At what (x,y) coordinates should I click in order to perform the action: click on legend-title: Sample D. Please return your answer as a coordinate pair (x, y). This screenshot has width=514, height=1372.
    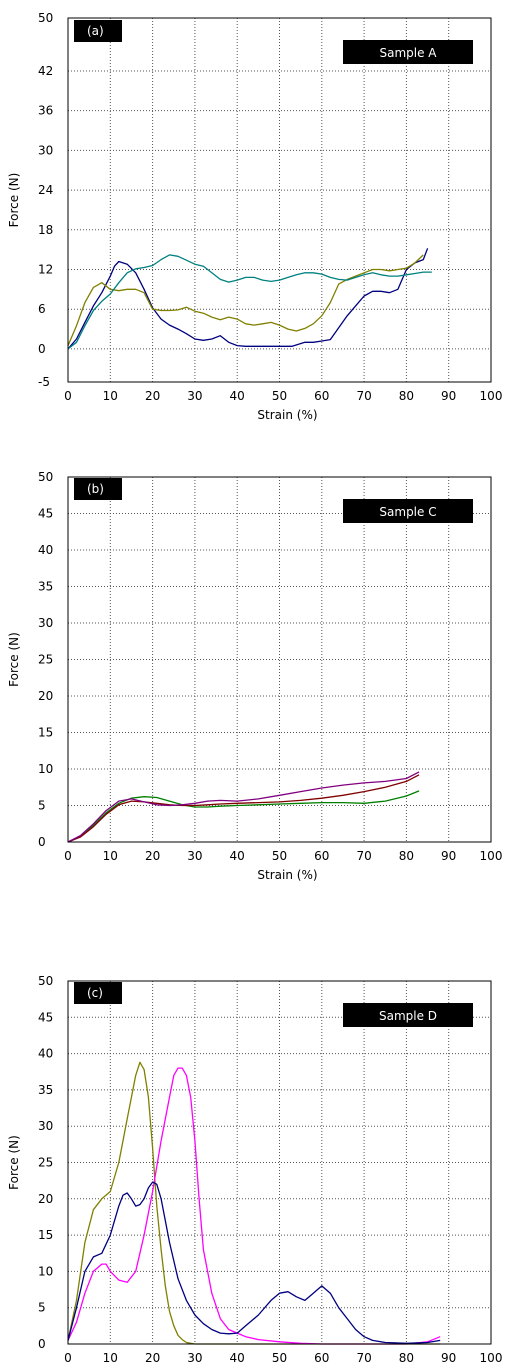
    Looking at the image, I should click on (408, 1016).